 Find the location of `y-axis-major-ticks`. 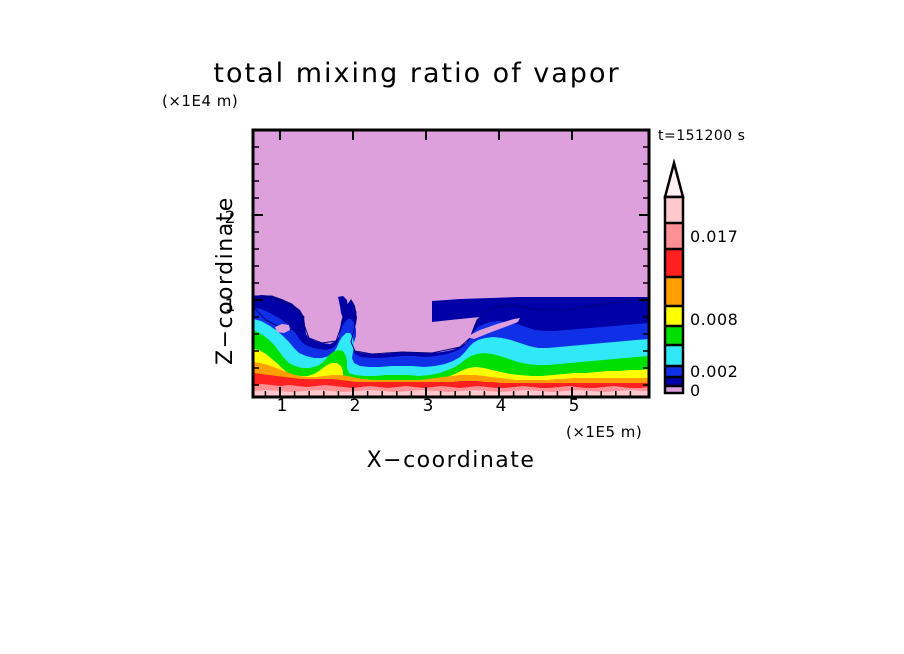

y-axis-major-ticks is located at coordinates (451, 257).